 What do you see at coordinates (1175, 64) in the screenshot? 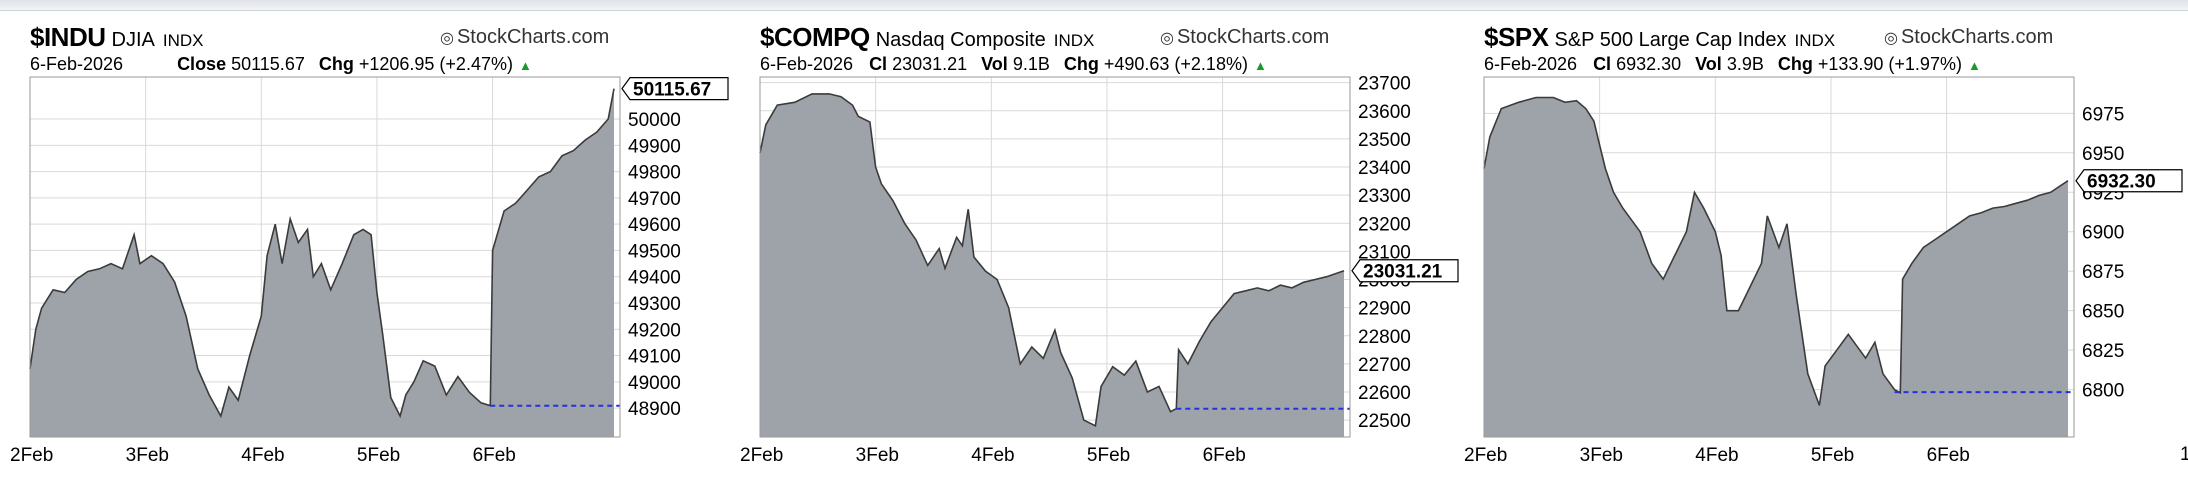
I see `change-value: +490.63 (+2.18%)` at bounding box center [1175, 64].